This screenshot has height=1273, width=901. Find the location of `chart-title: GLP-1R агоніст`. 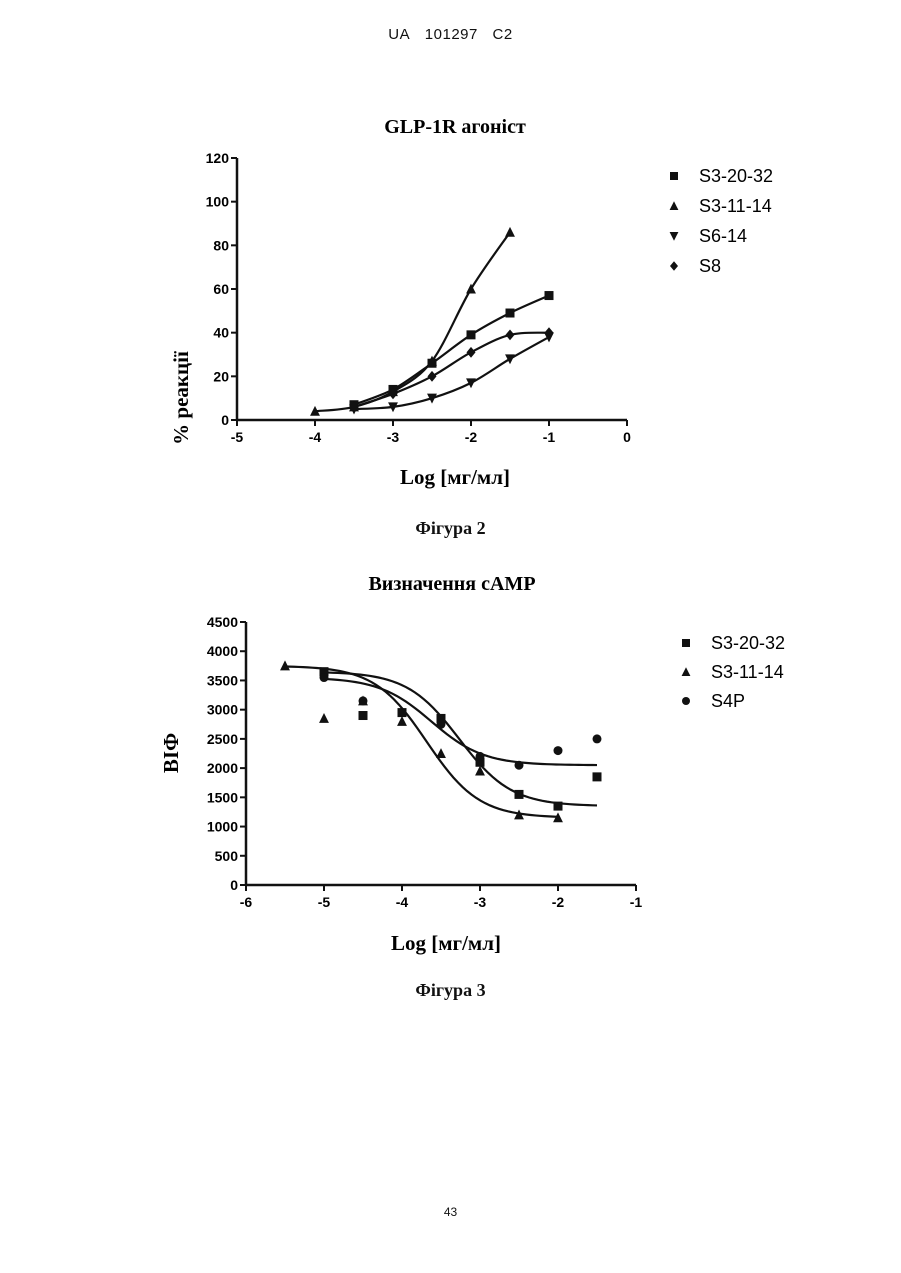

chart-title: GLP-1R агоніст is located at coordinates (455, 127).